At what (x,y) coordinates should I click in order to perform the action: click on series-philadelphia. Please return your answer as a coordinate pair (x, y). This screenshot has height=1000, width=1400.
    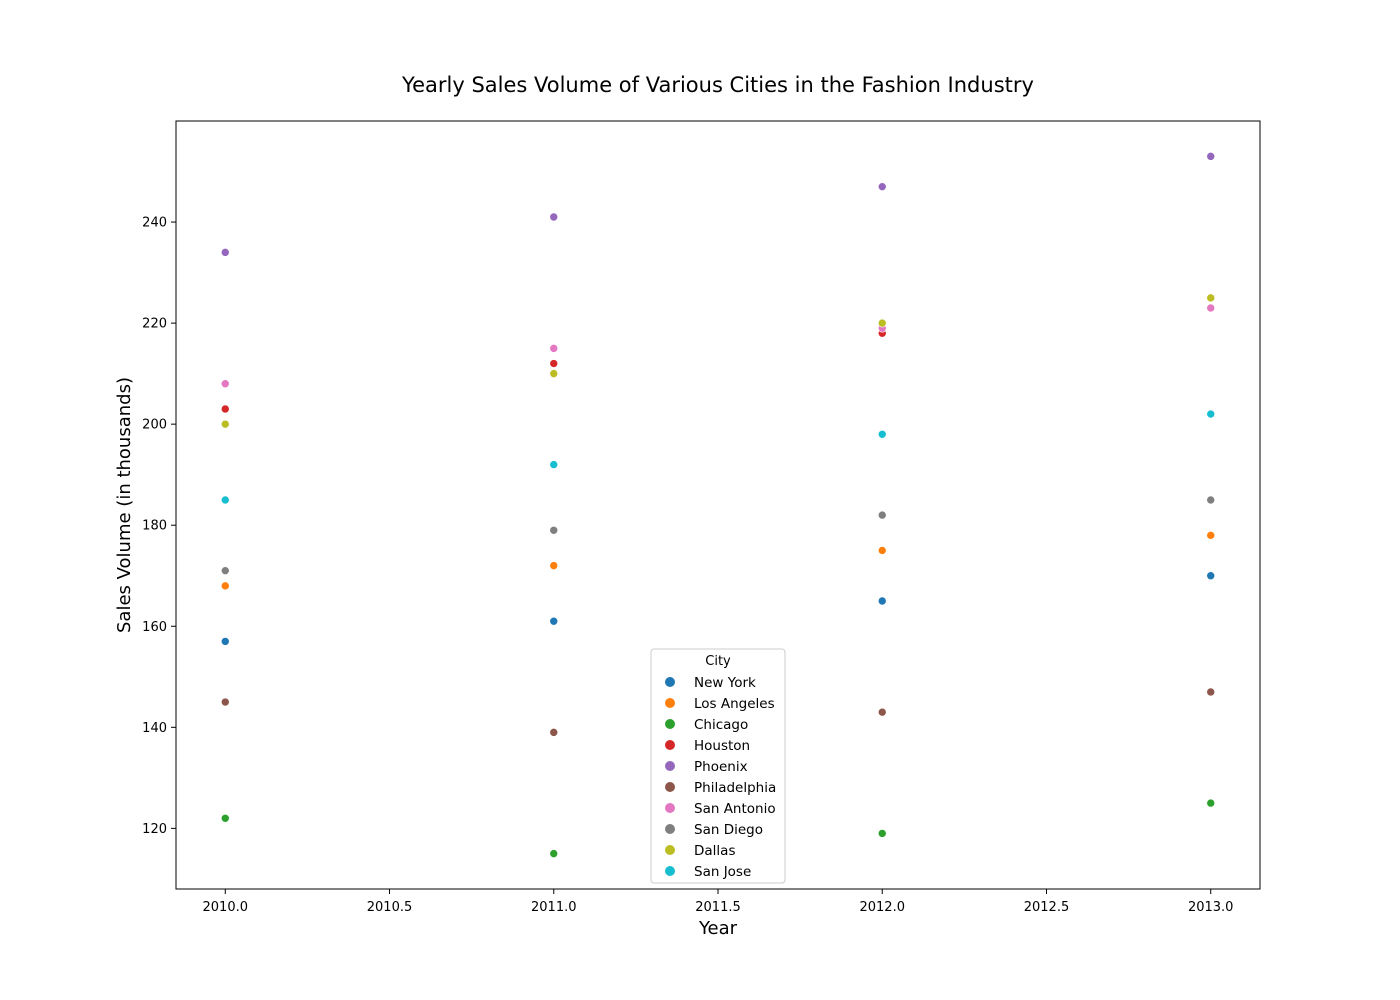
    Looking at the image, I should click on (718, 712).